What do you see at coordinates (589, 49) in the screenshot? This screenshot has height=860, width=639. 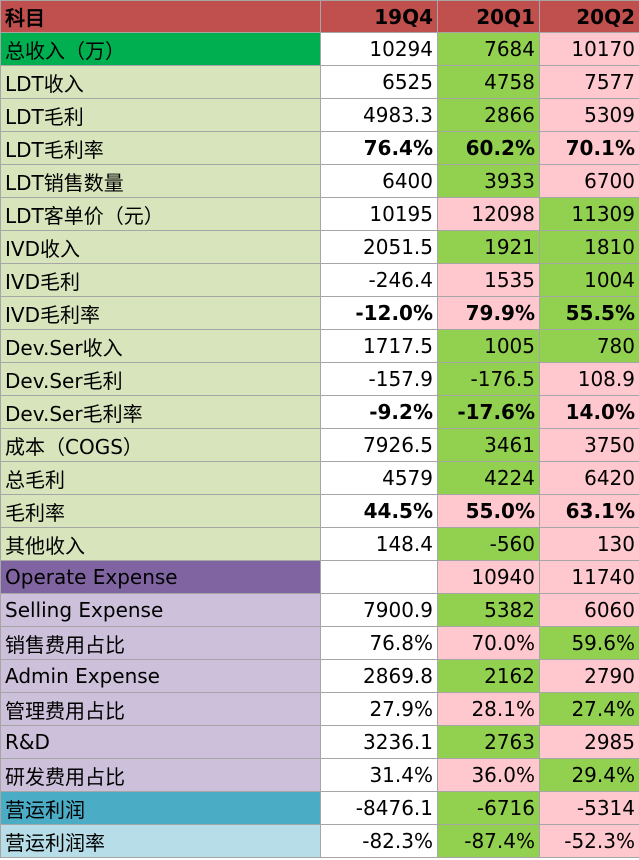 I see `value-20q2-cell: 10170` at bounding box center [589, 49].